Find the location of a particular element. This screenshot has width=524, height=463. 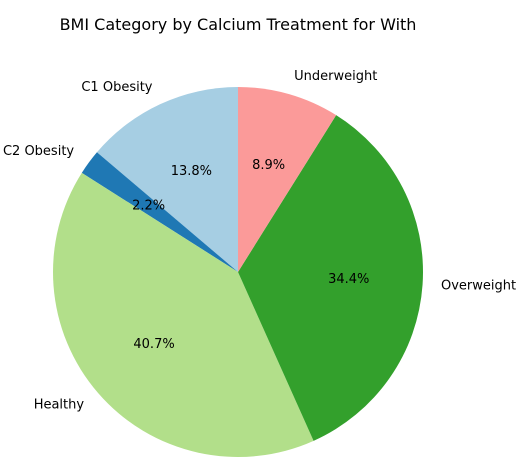

pct-label-c1-obesity: 13.8% is located at coordinates (191, 171).